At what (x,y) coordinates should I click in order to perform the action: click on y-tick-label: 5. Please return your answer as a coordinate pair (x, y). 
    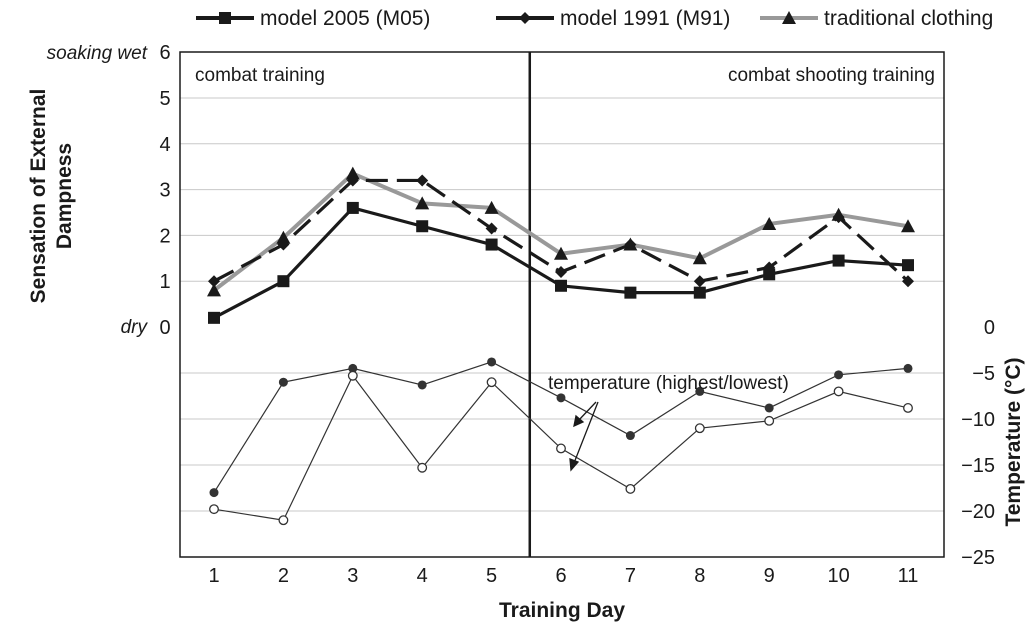
    Looking at the image, I should click on (164, 99).